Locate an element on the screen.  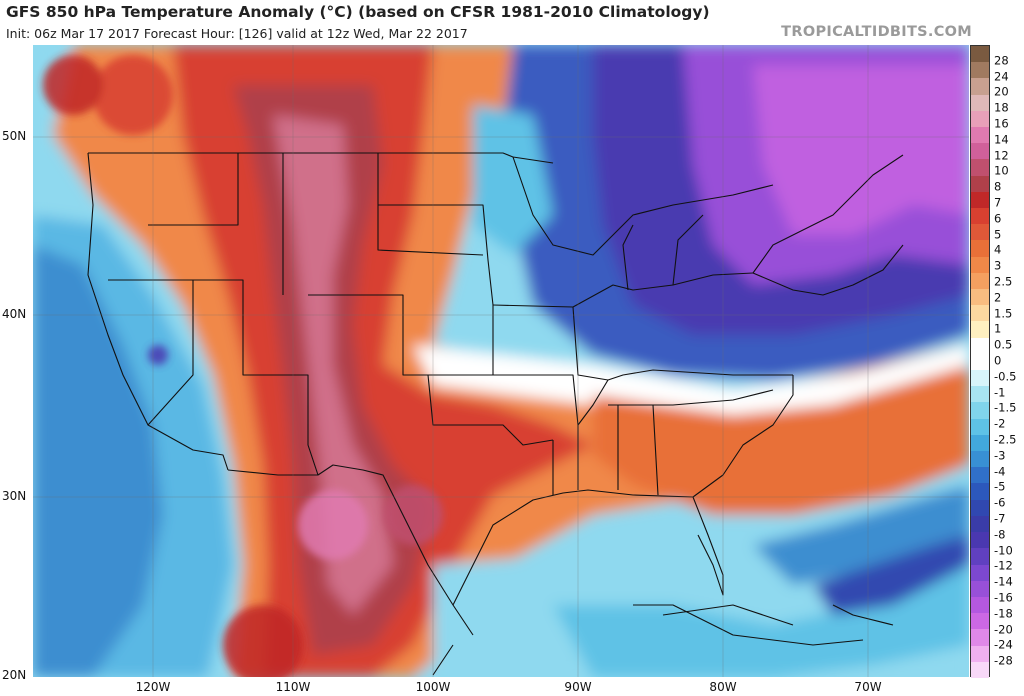
color-scale-label: 24 is located at coordinates (1001, 75).